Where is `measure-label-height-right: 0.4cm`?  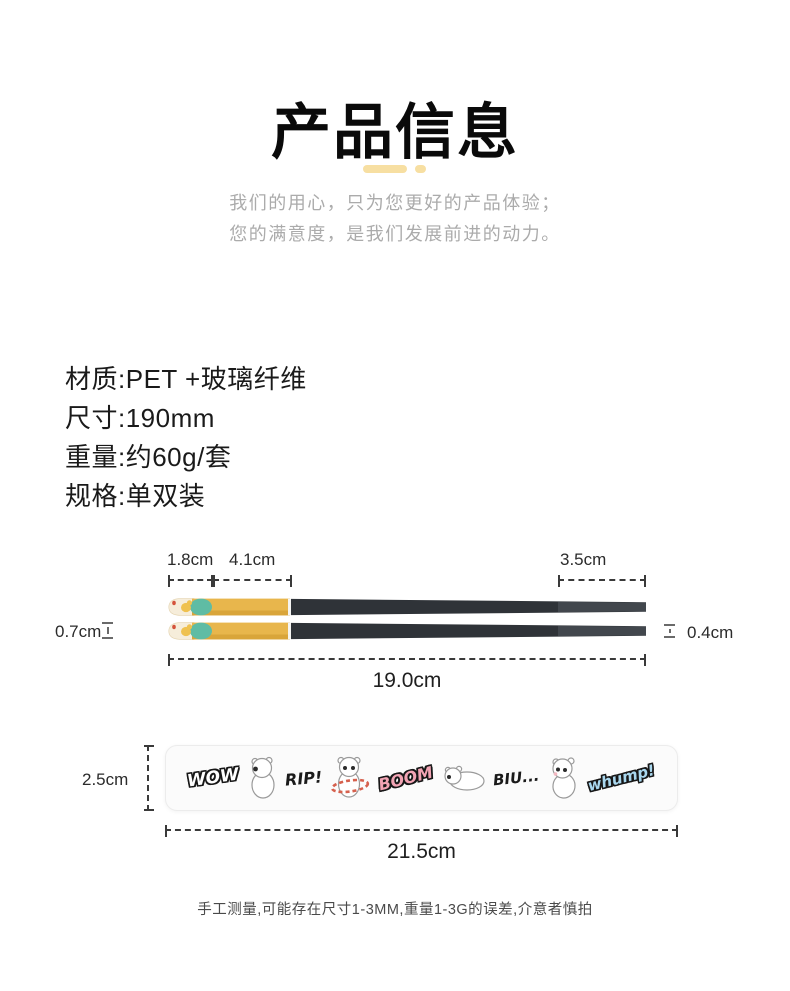 measure-label-height-right: 0.4cm is located at coordinates (710, 632).